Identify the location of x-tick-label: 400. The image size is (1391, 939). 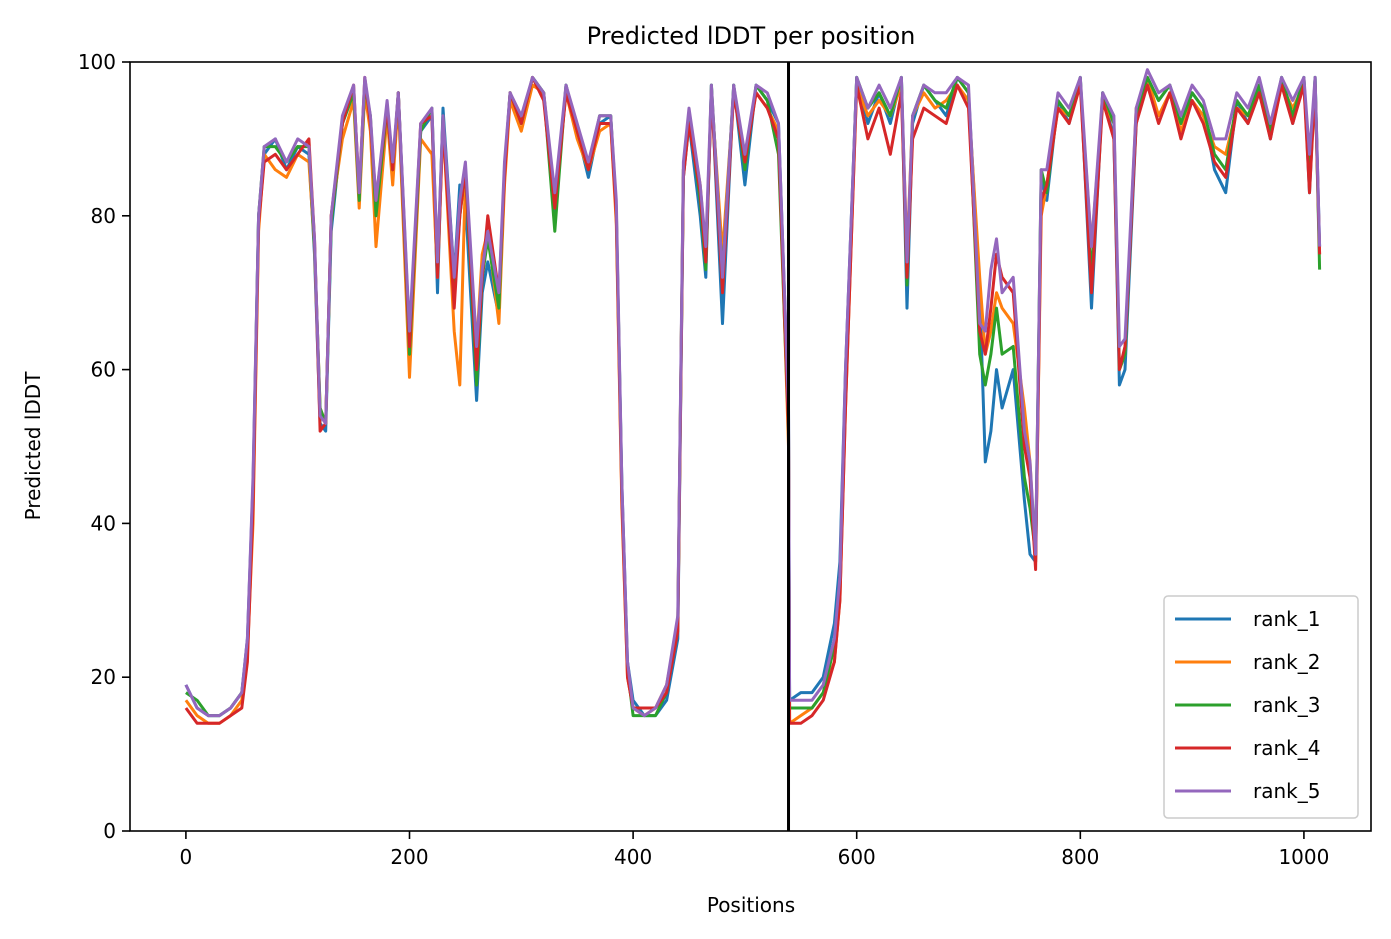
(633, 857).